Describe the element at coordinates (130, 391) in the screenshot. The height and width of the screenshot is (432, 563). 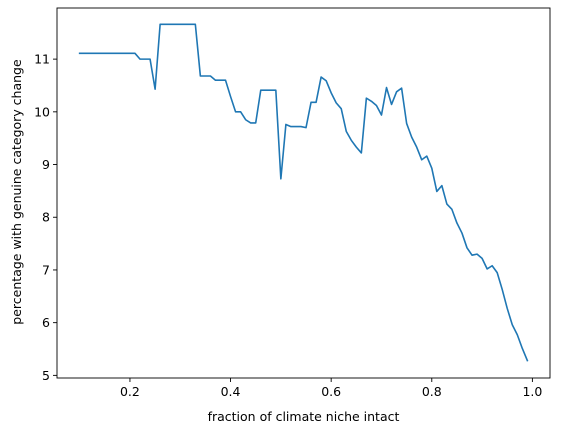
I see `x-tick-label: 0.2` at that location.